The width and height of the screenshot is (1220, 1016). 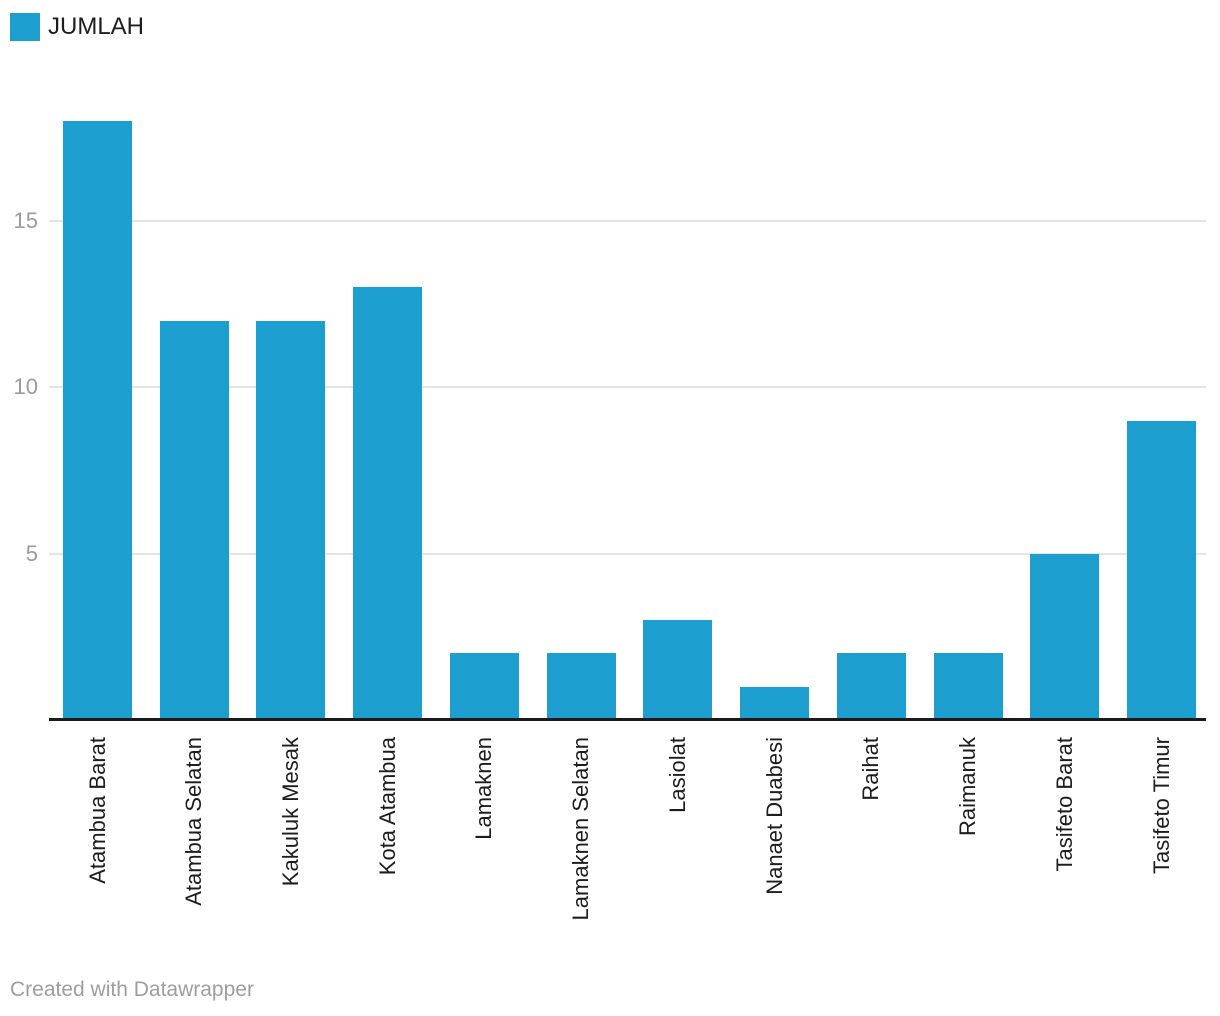 What do you see at coordinates (483, 788) in the screenshot?
I see `x-axis-label: Lamaknen` at bounding box center [483, 788].